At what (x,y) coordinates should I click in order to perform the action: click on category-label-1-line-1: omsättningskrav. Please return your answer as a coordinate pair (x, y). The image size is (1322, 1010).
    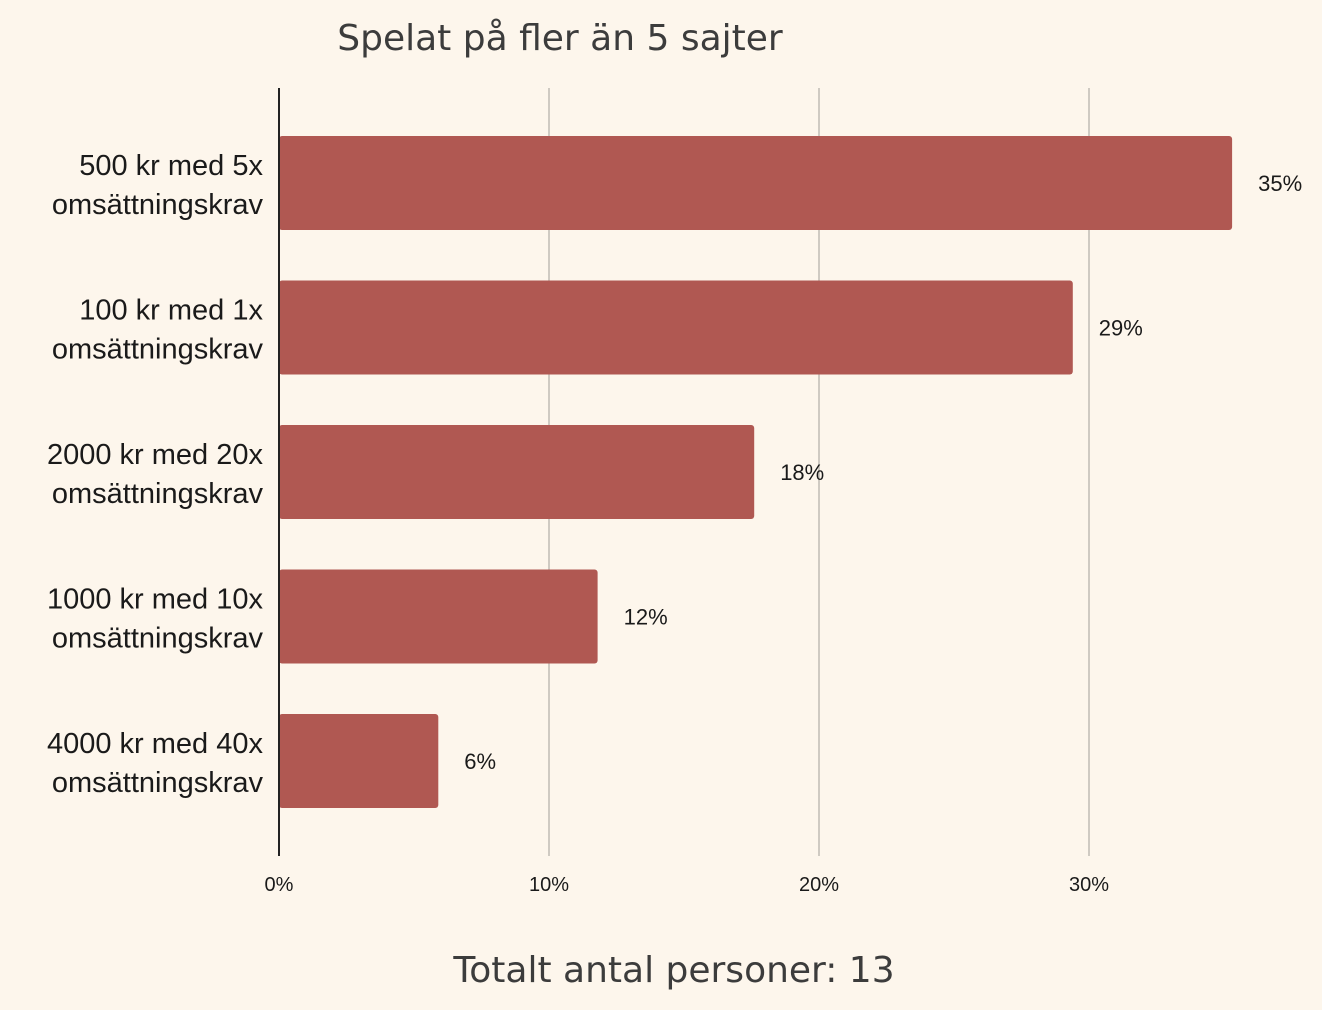
    Looking at the image, I should click on (158, 350).